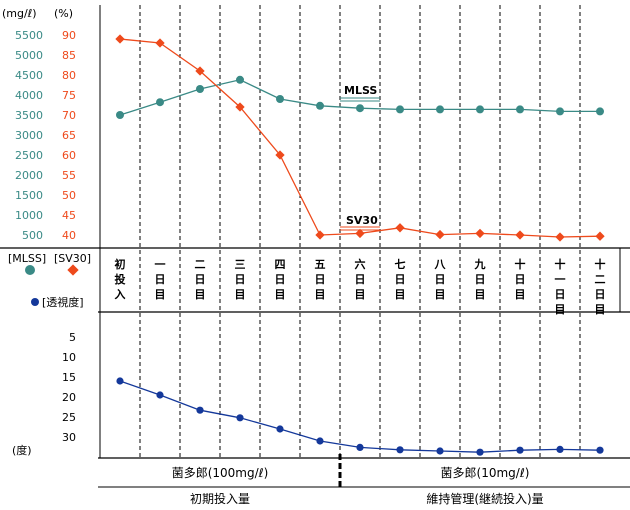  What do you see at coordinates (69, 75) in the screenshot?
I see `sv30-tick-label: 80` at bounding box center [69, 75].